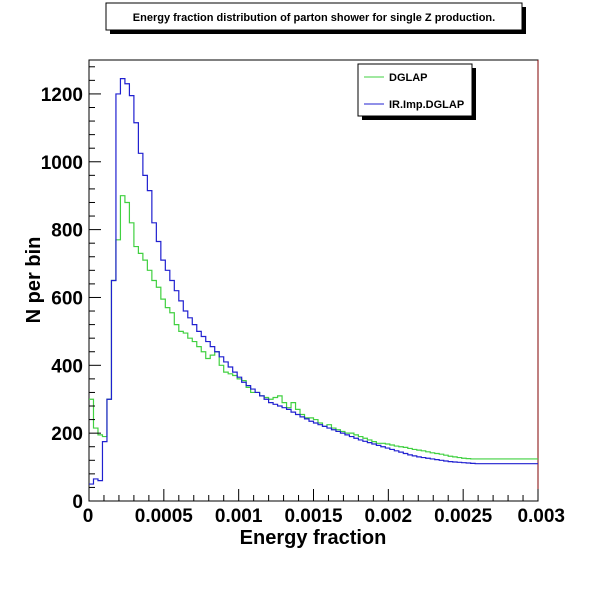 The height and width of the screenshot is (589, 599). I want to click on x-tick-label: 0.0025, so click(463, 516).